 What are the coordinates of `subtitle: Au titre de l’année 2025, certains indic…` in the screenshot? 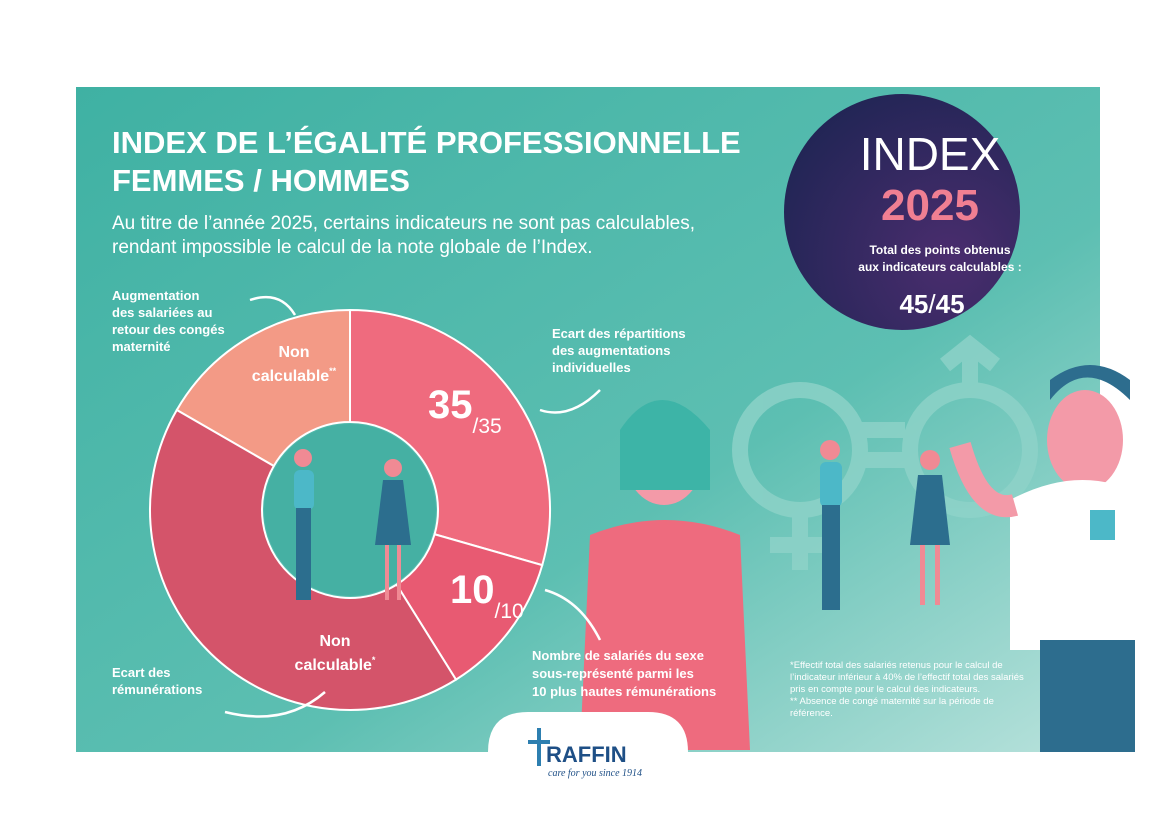 It's located at (403, 223).